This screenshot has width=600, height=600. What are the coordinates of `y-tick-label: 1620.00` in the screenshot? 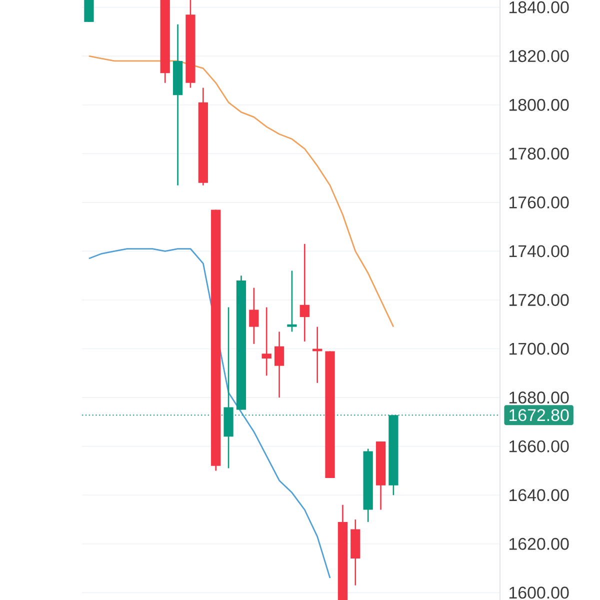 It's located at (539, 544).